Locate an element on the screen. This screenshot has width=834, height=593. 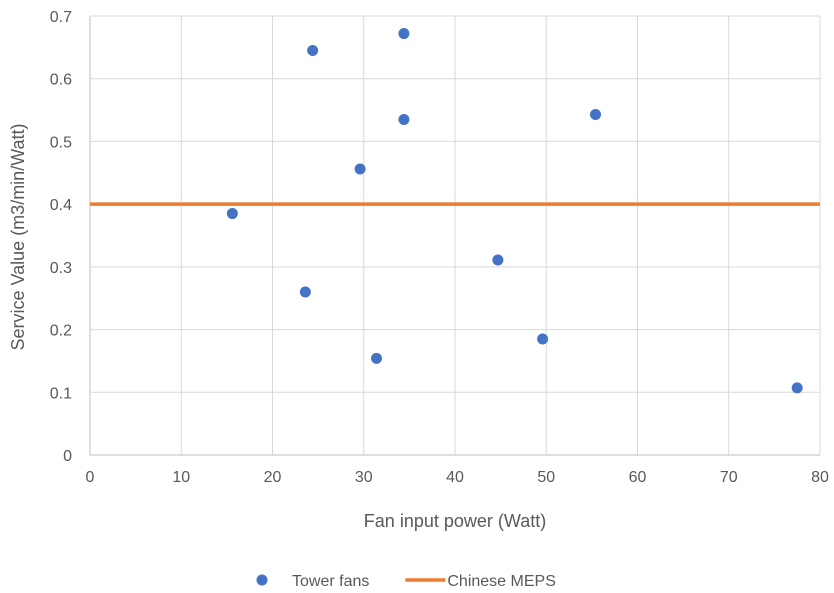
y-tick-label: 0.2 is located at coordinates (61, 331).